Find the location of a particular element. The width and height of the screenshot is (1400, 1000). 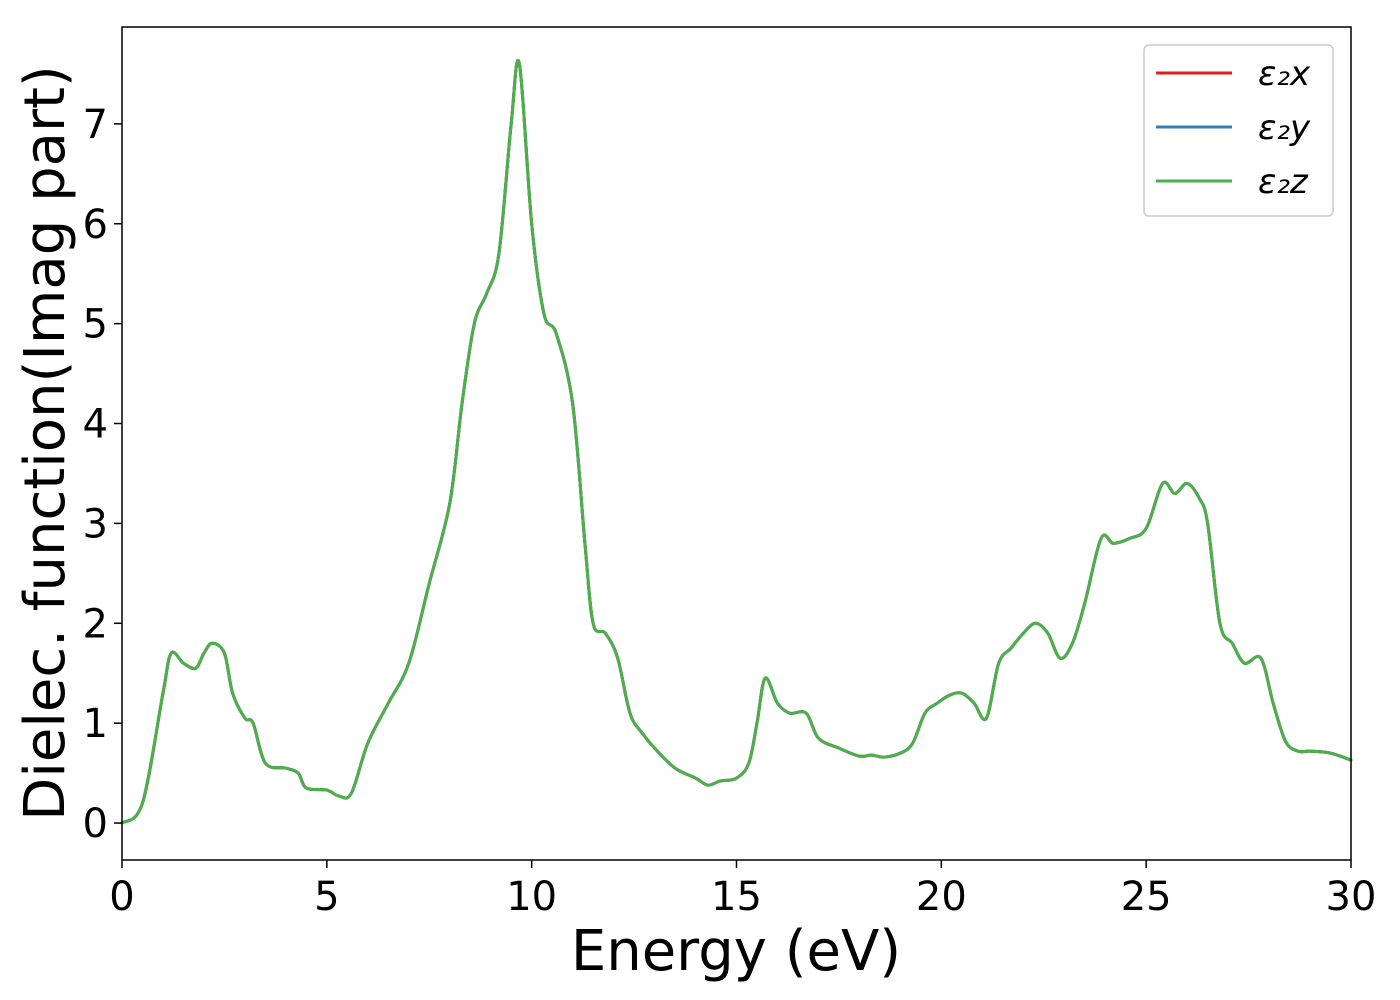

y-tick-label: 1 is located at coordinates (95, 724).